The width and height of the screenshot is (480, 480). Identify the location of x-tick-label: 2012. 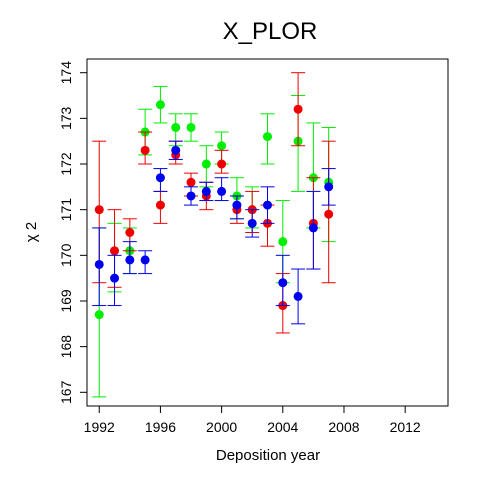
(405, 427).